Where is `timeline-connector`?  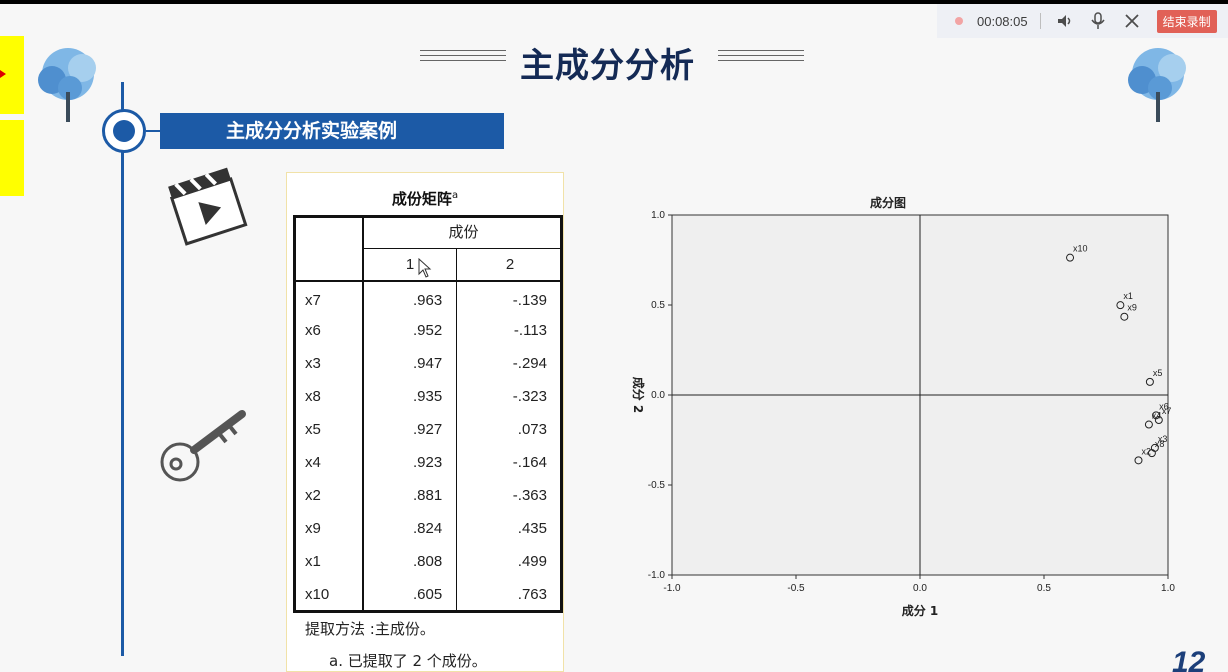
timeline-connector is located at coordinates (156, 131).